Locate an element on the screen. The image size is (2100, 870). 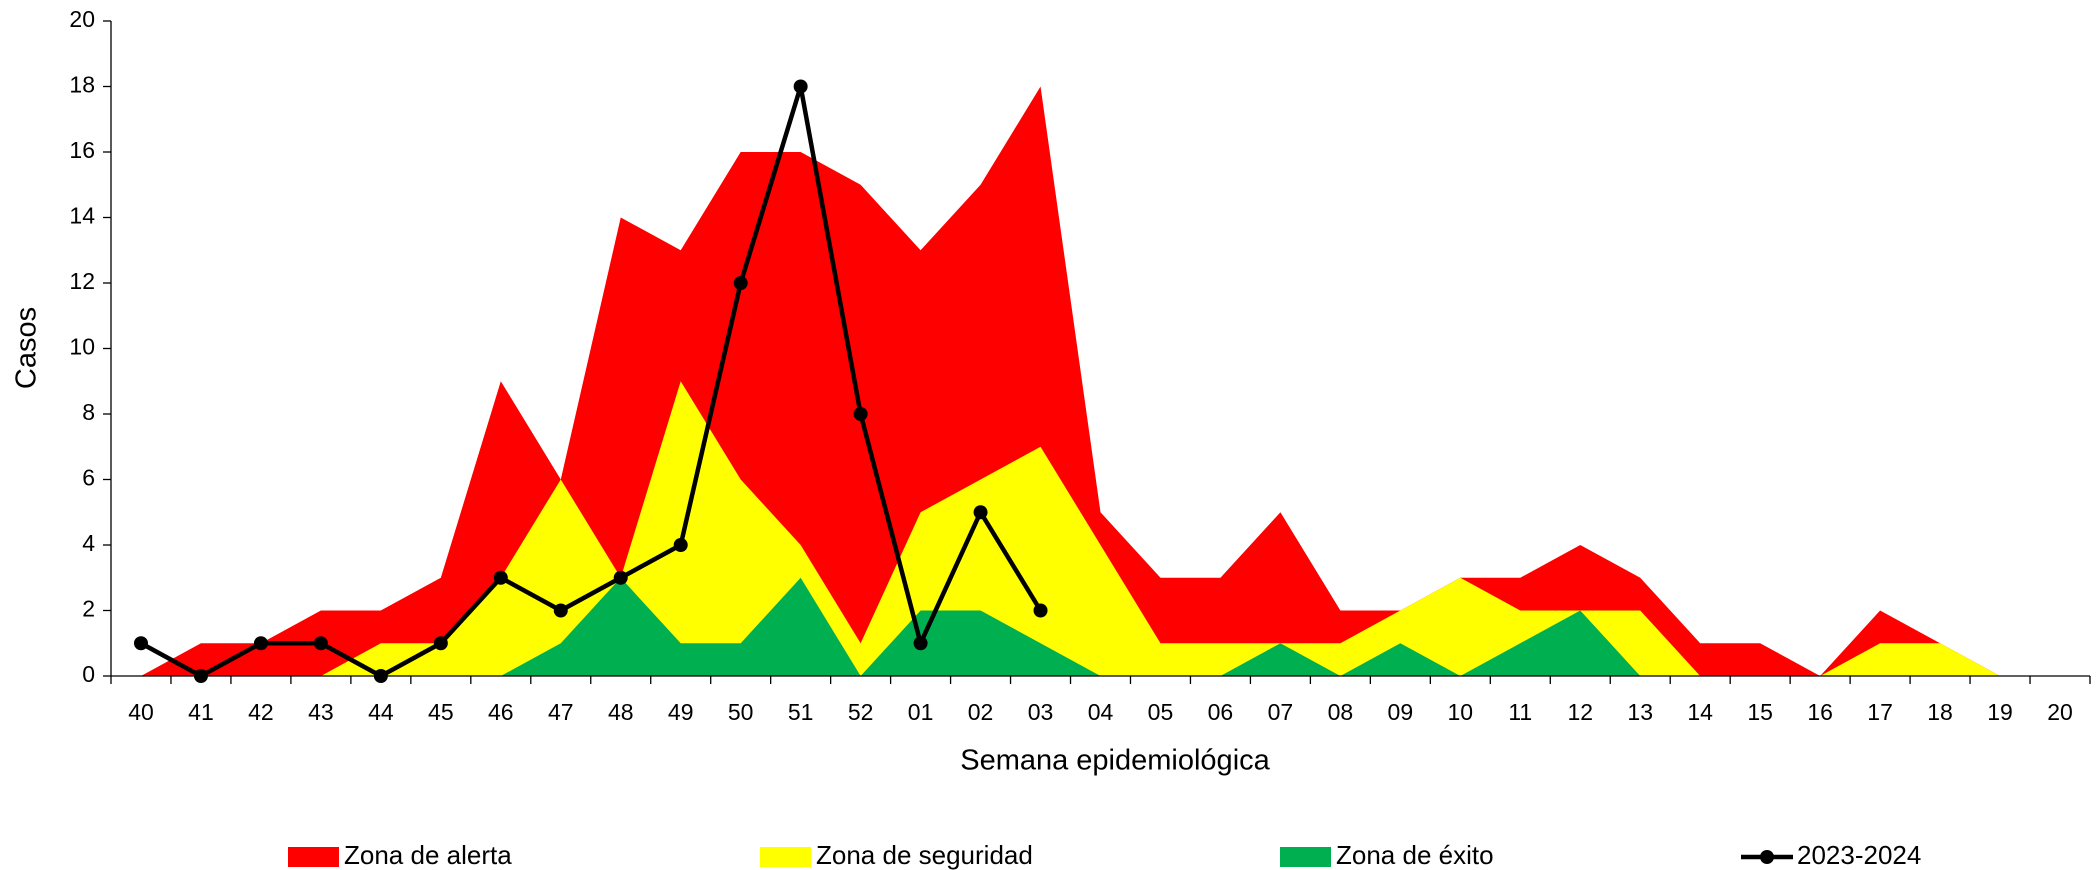
legend-swatch-marker is located at coordinates (1767, 857).